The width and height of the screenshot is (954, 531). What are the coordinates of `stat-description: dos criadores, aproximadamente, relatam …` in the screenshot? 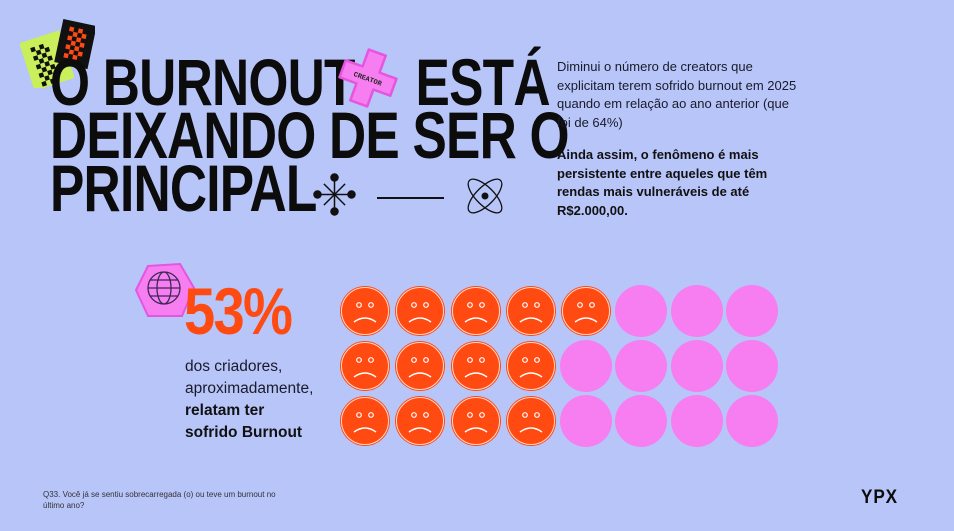 It's located at (249, 399).